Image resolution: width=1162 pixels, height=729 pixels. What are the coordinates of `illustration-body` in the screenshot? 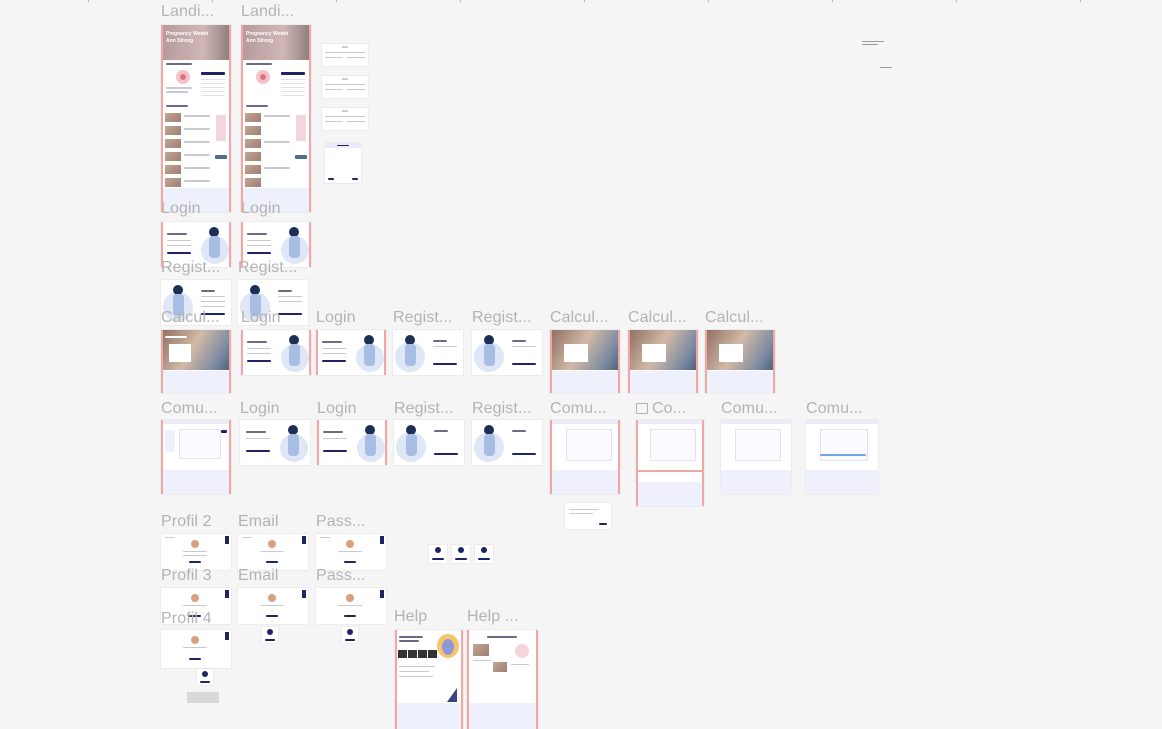 It's located at (370, 445).